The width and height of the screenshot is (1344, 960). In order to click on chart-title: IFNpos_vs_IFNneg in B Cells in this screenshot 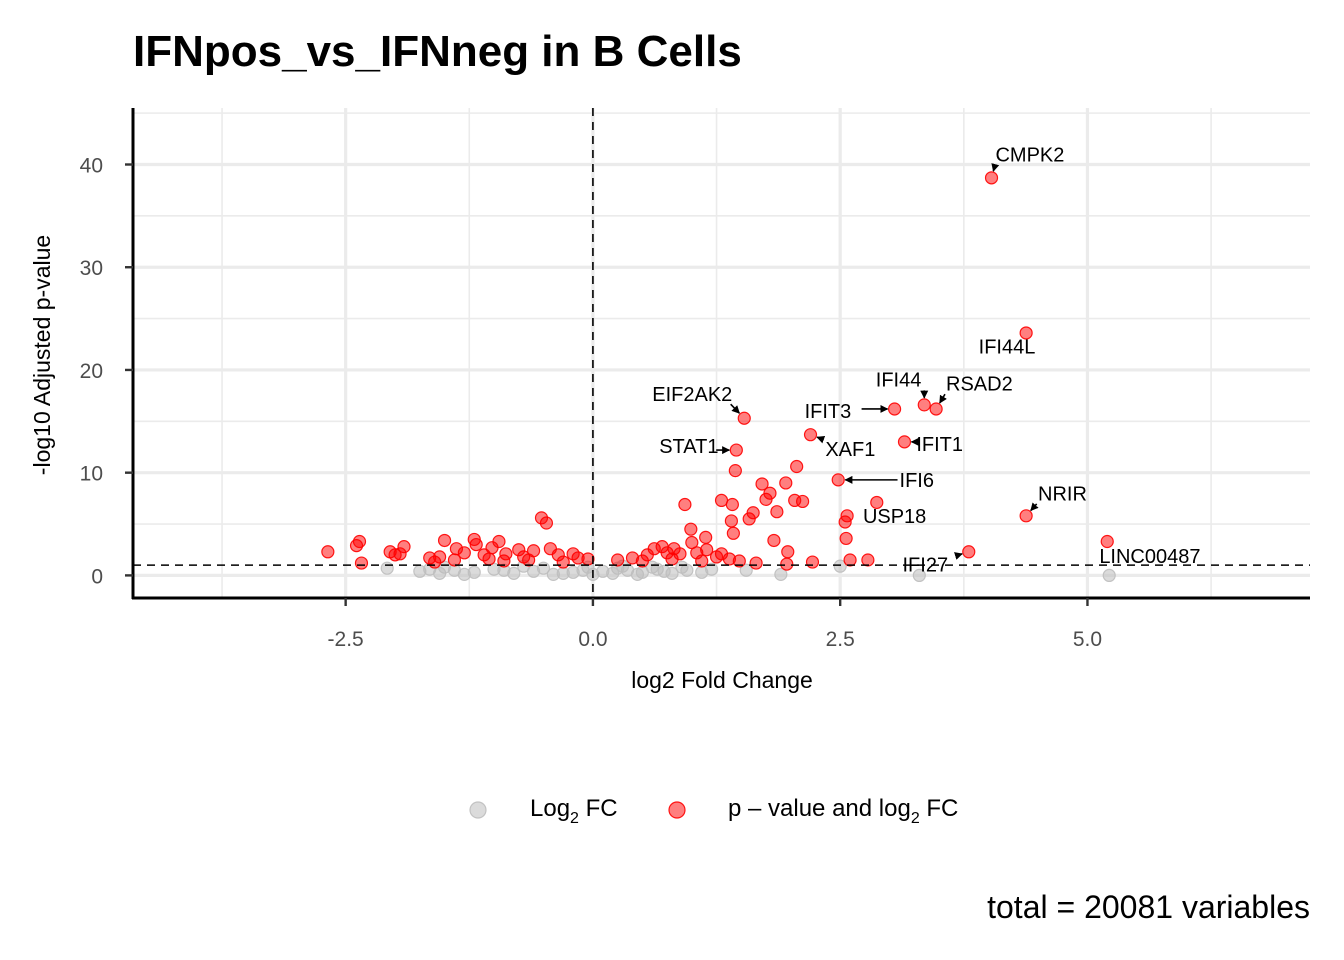, I will do `click(437, 51)`.